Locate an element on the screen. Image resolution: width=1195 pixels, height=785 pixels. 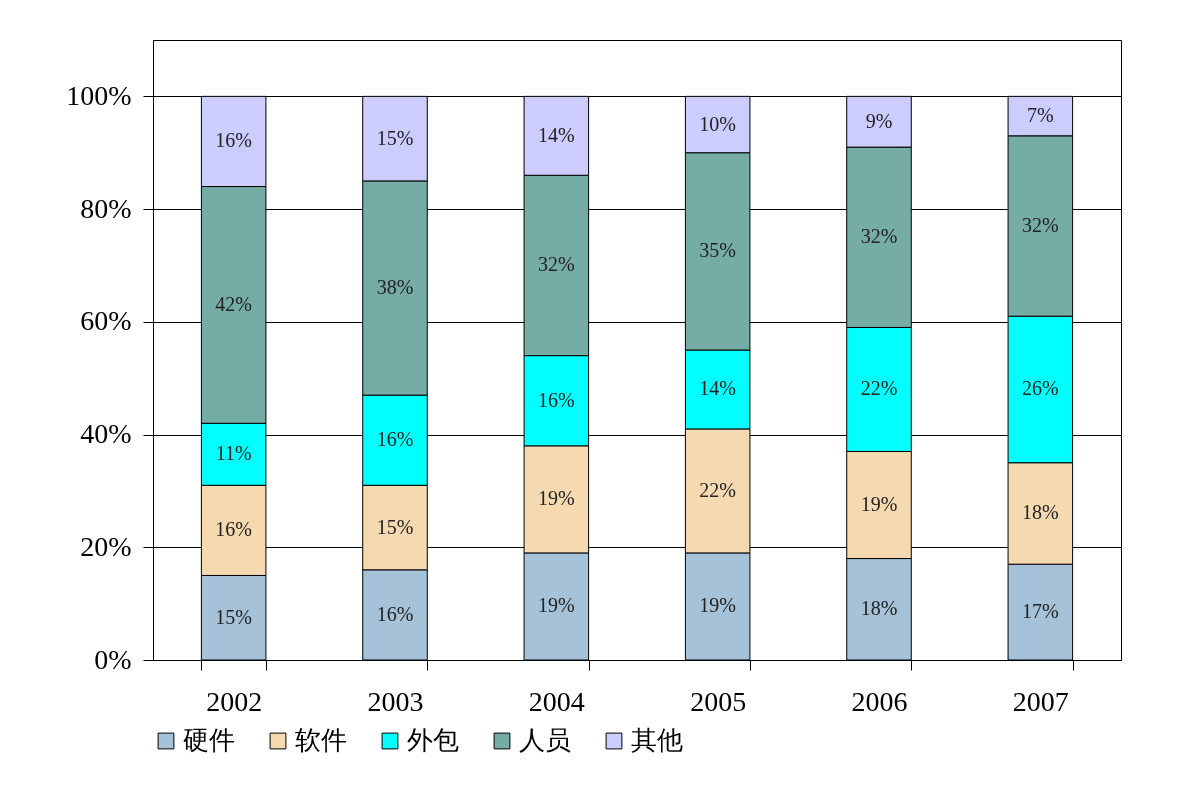
x-tick-label: 2006 is located at coordinates (879, 701).